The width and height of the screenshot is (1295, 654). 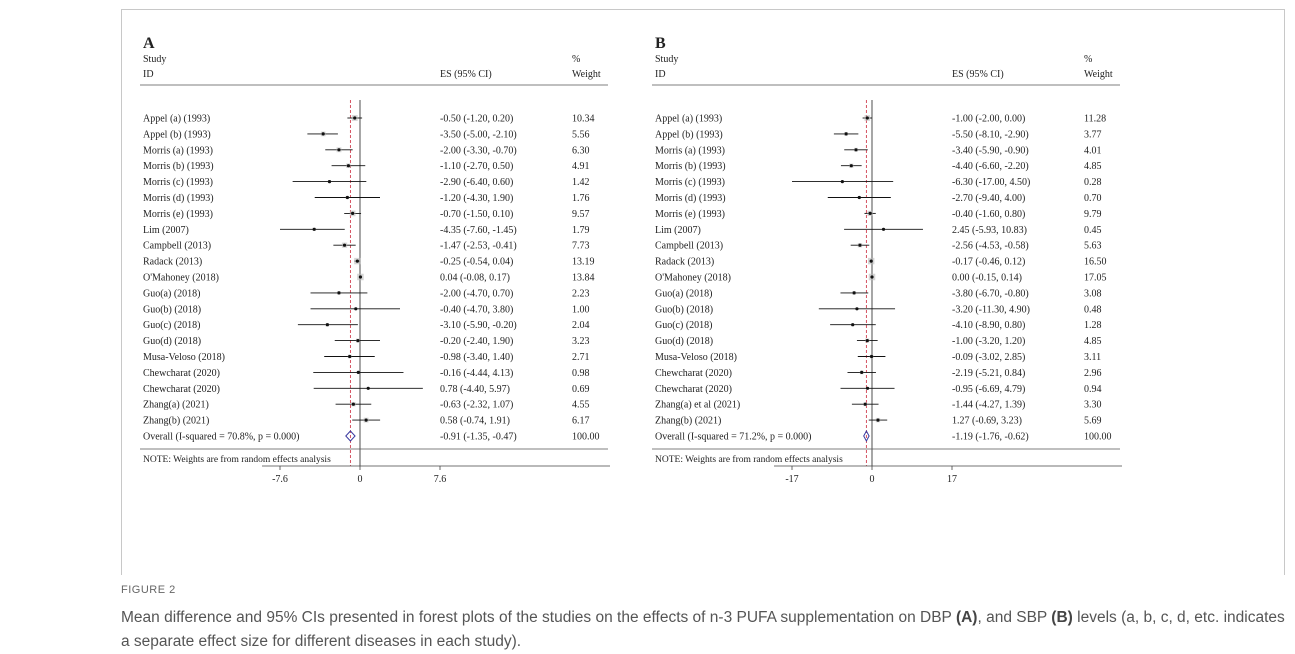 I want to click on overall-weight: 100.00, so click(x=586, y=437).